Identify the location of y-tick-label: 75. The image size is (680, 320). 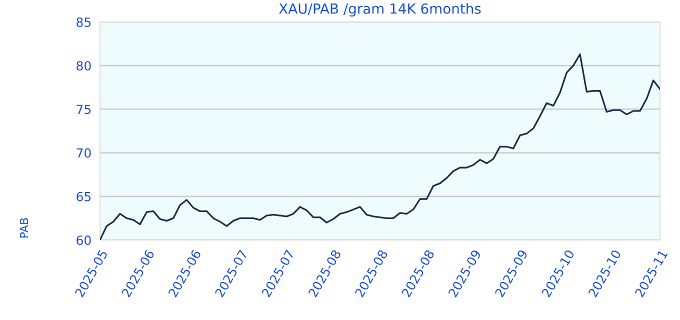
(83, 109).